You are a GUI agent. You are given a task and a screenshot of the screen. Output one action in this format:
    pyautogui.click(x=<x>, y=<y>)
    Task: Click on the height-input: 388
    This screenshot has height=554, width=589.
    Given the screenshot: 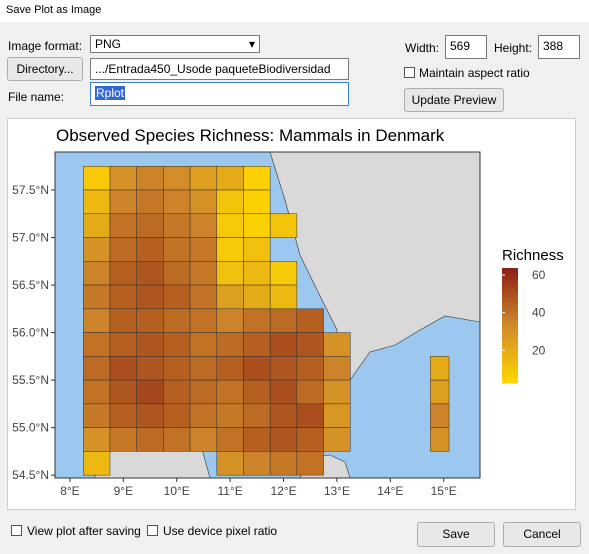 What is the action you would take?
    pyautogui.click(x=559, y=47)
    